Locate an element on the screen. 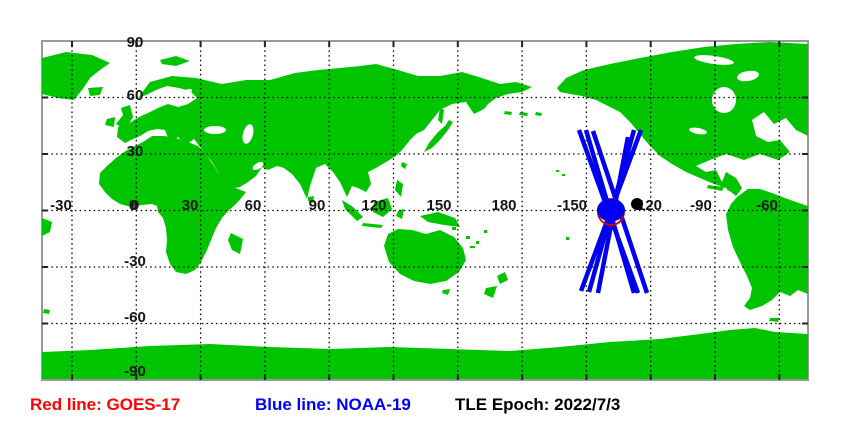 The width and height of the screenshot is (850, 425). lat-axis-labels: 90 60 30 0 -30 -60 -90 is located at coordinates (135, 207).